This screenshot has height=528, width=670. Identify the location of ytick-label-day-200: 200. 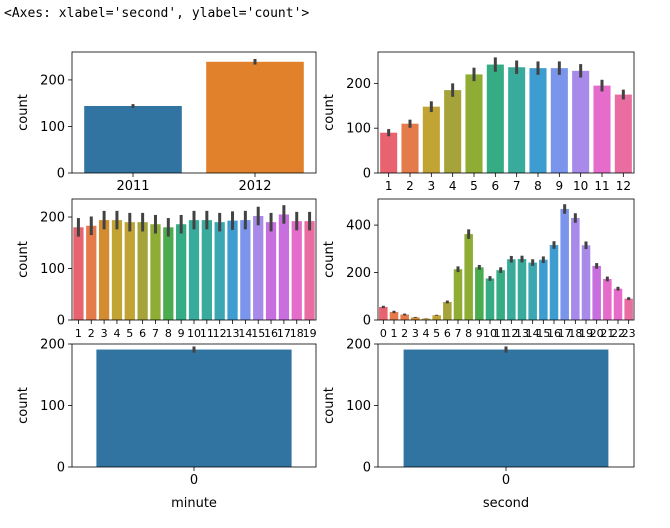
(52, 218).